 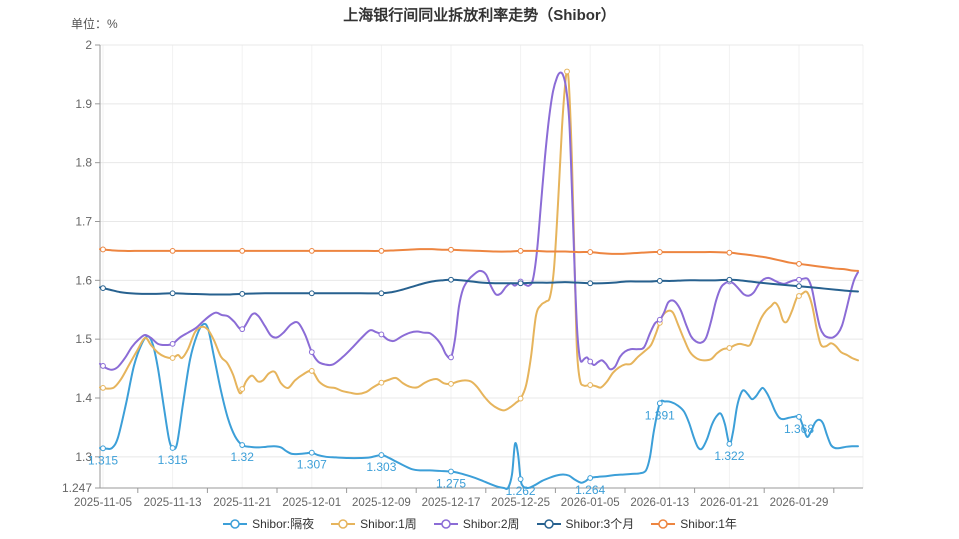 What do you see at coordinates (388, 524) in the screenshot?
I see `legend-label: Shibor:1周` at bounding box center [388, 524].